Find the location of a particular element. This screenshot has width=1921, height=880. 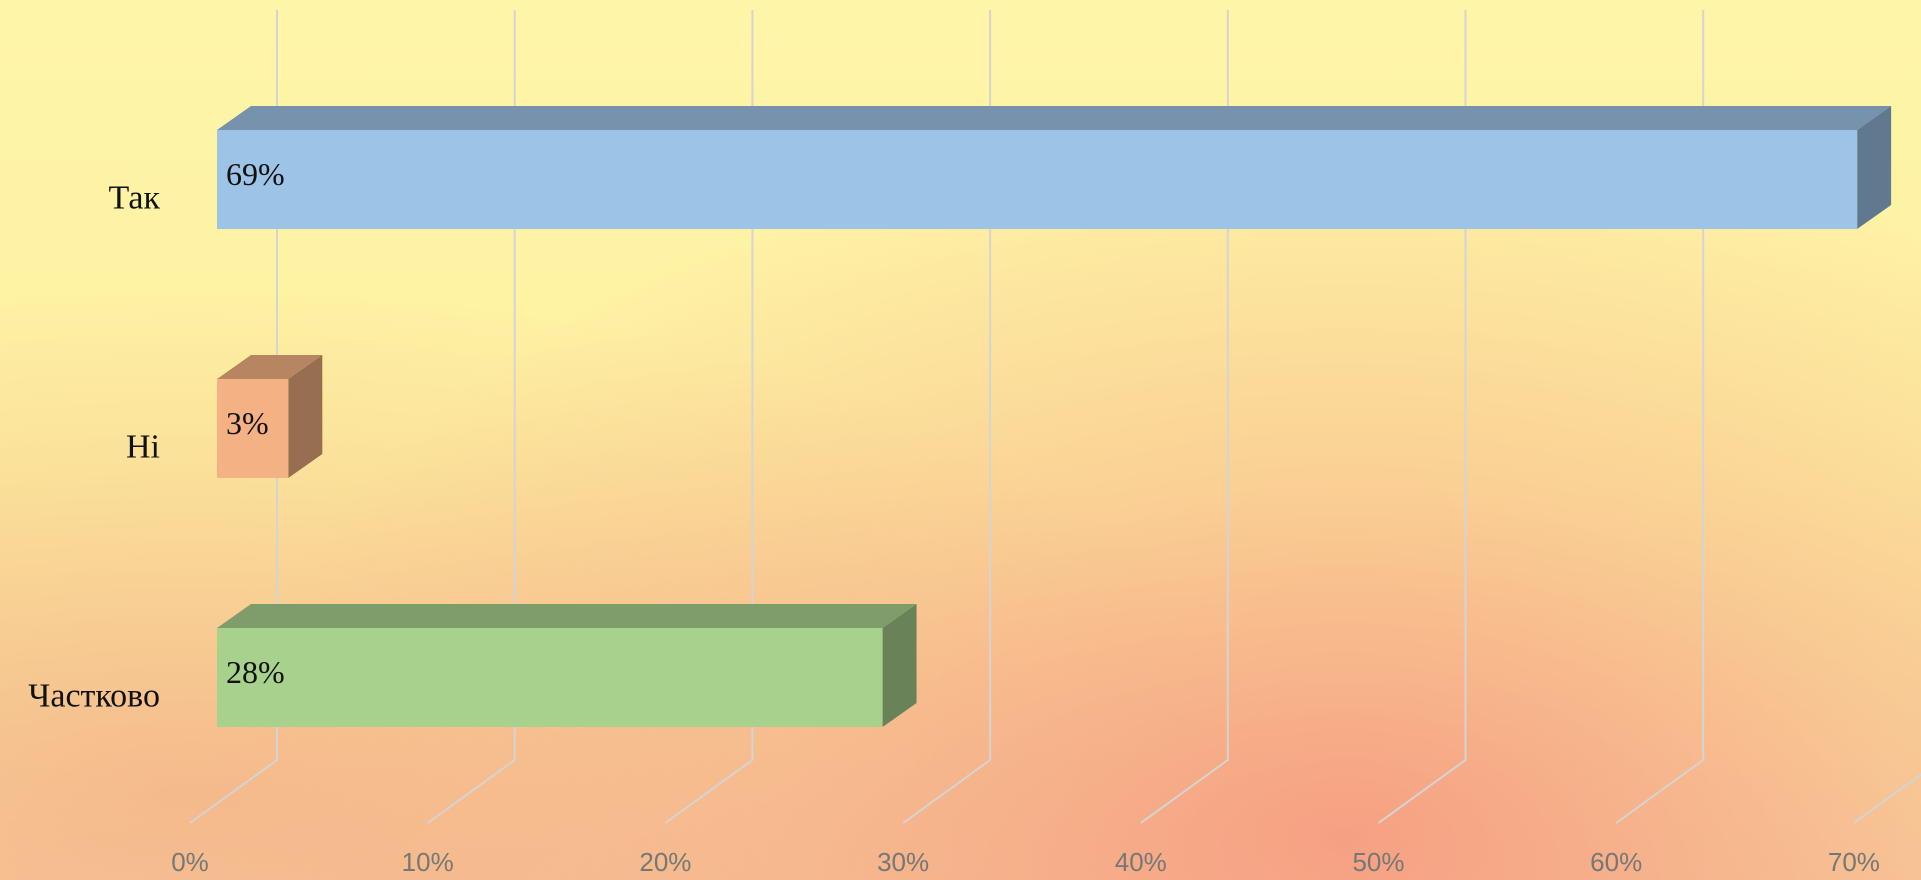

category-label: Ні is located at coordinates (143, 446).